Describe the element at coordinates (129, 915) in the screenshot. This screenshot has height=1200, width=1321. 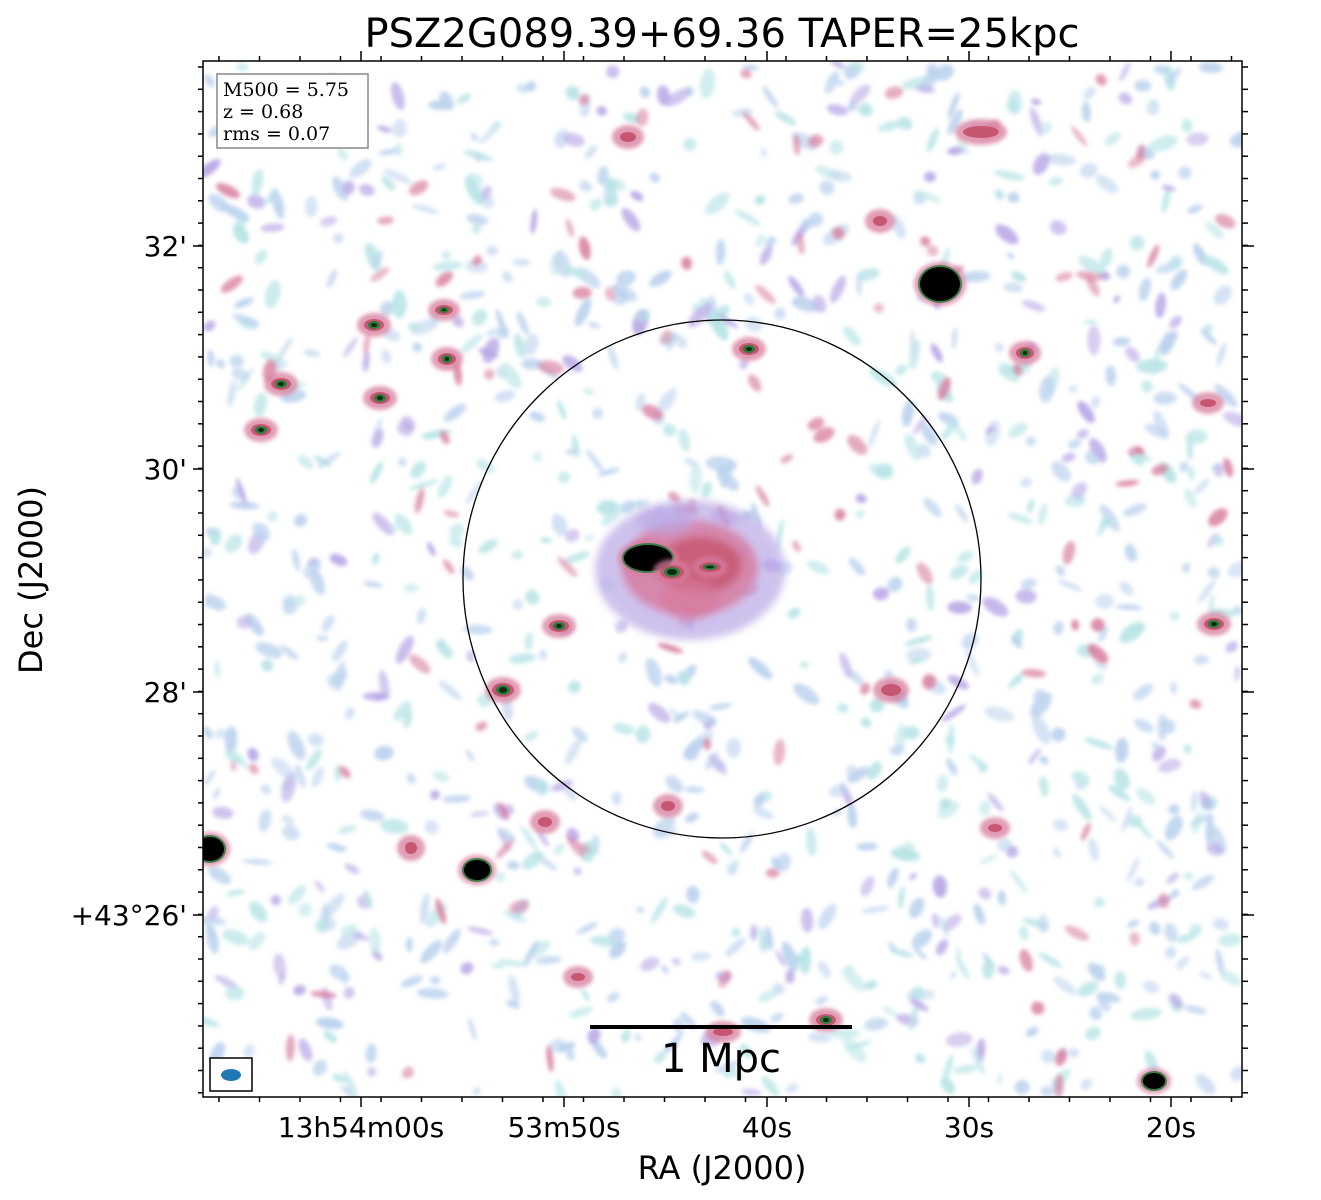
I see `dec-tick-label: +43°26'` at that location.